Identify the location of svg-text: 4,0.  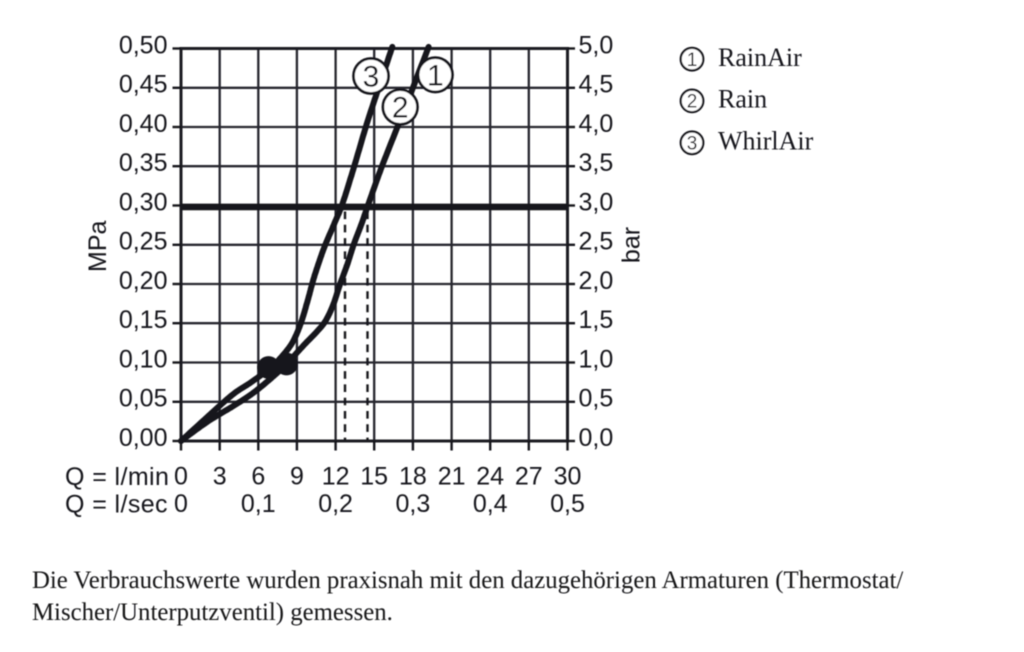
(596, 124).